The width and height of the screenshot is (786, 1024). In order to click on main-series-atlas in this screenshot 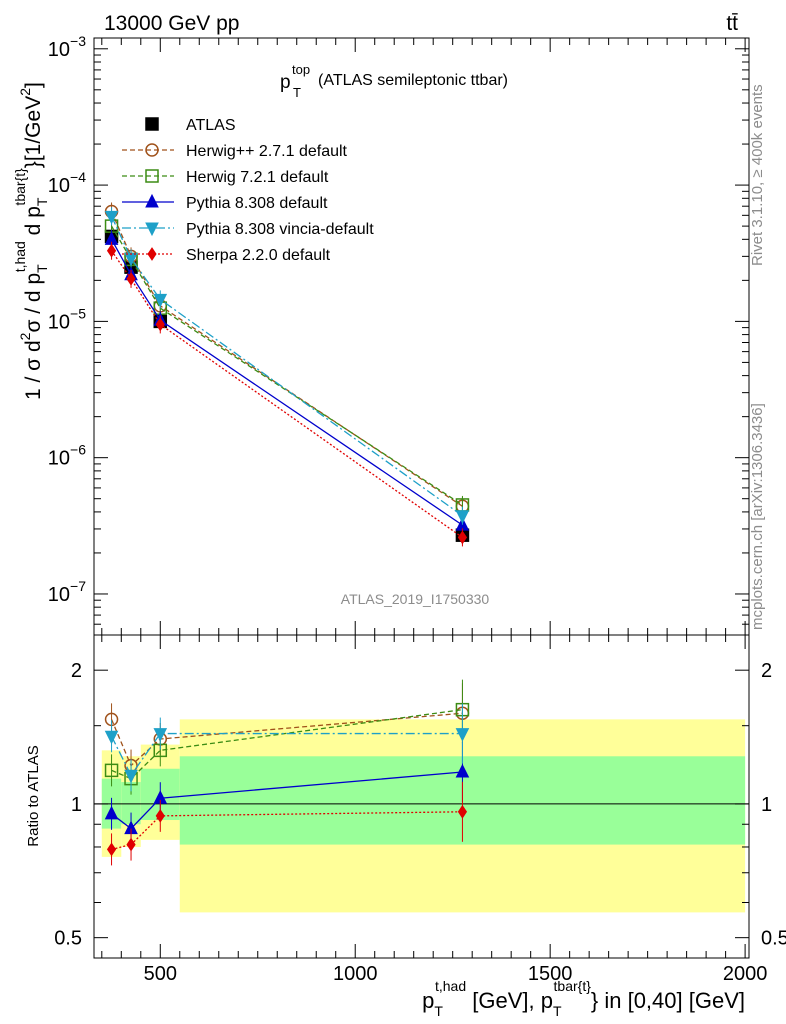, I will do `click(287, 386)`.